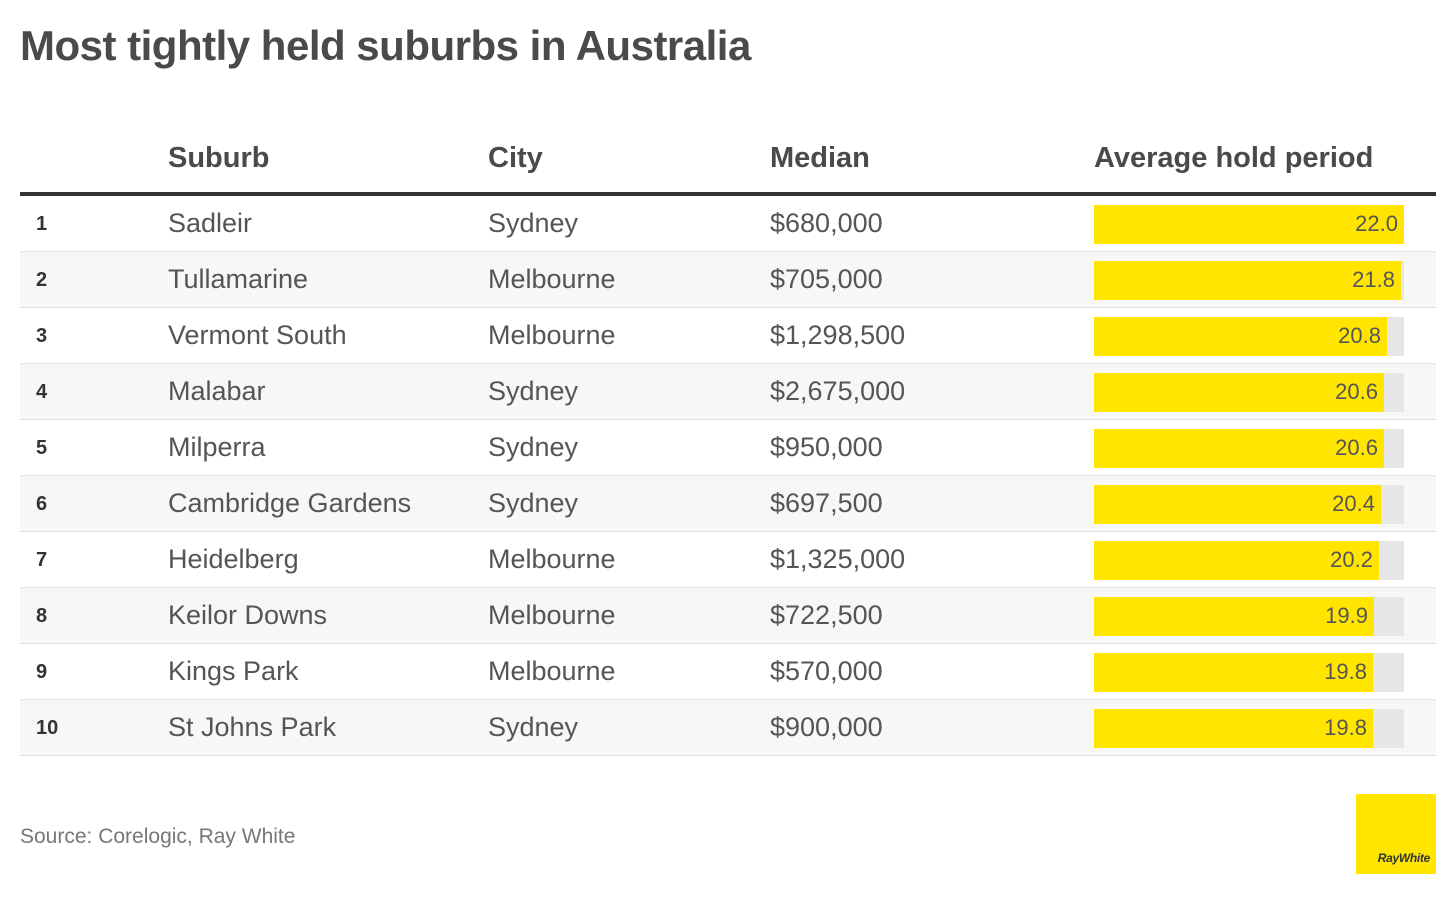 The width and height of the screenshot is (1456, 898). Describe the element at coordinates (42, 616) in the screenshot. I see `rank-cell: 8` at that location.